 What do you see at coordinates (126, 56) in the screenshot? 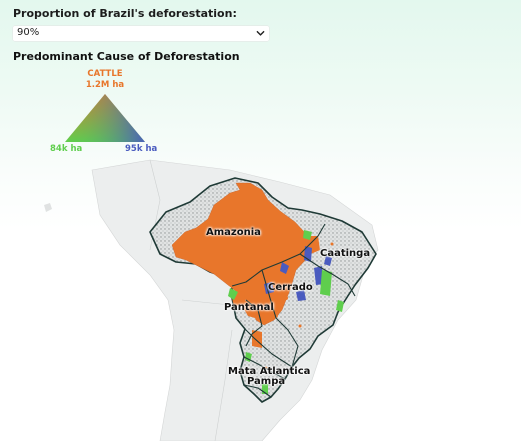
I see `legend-title: Predominant Cause of Deforestation` at bounding box center [126, 56].